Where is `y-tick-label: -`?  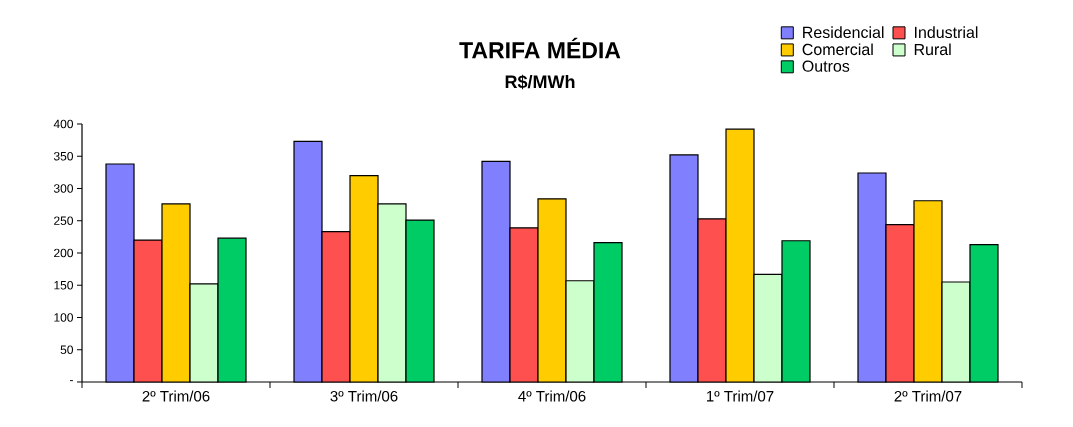
y-tick-label: - is located at coordinates (71, 381).